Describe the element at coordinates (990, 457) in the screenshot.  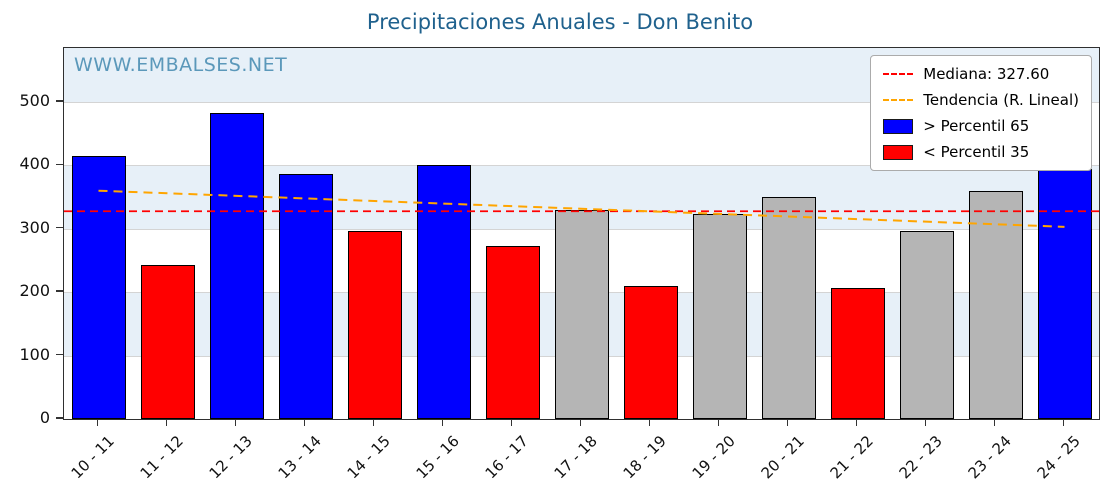
I see `x-tick-label: 23 - 24` at that location.